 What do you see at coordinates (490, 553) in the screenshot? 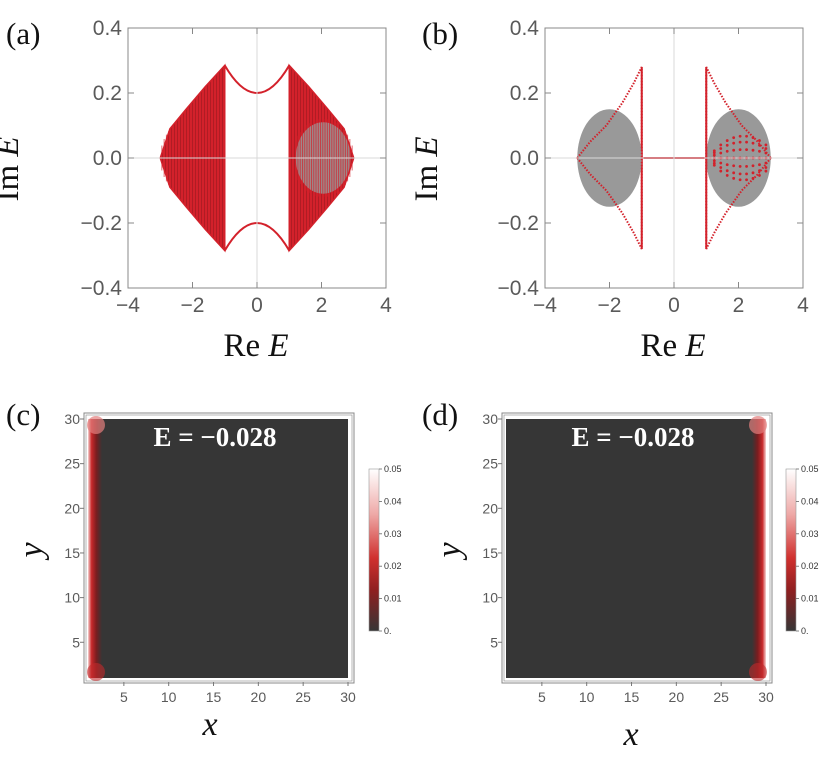
I see `y-tick-label: 15` at bounding box center [490, 553].